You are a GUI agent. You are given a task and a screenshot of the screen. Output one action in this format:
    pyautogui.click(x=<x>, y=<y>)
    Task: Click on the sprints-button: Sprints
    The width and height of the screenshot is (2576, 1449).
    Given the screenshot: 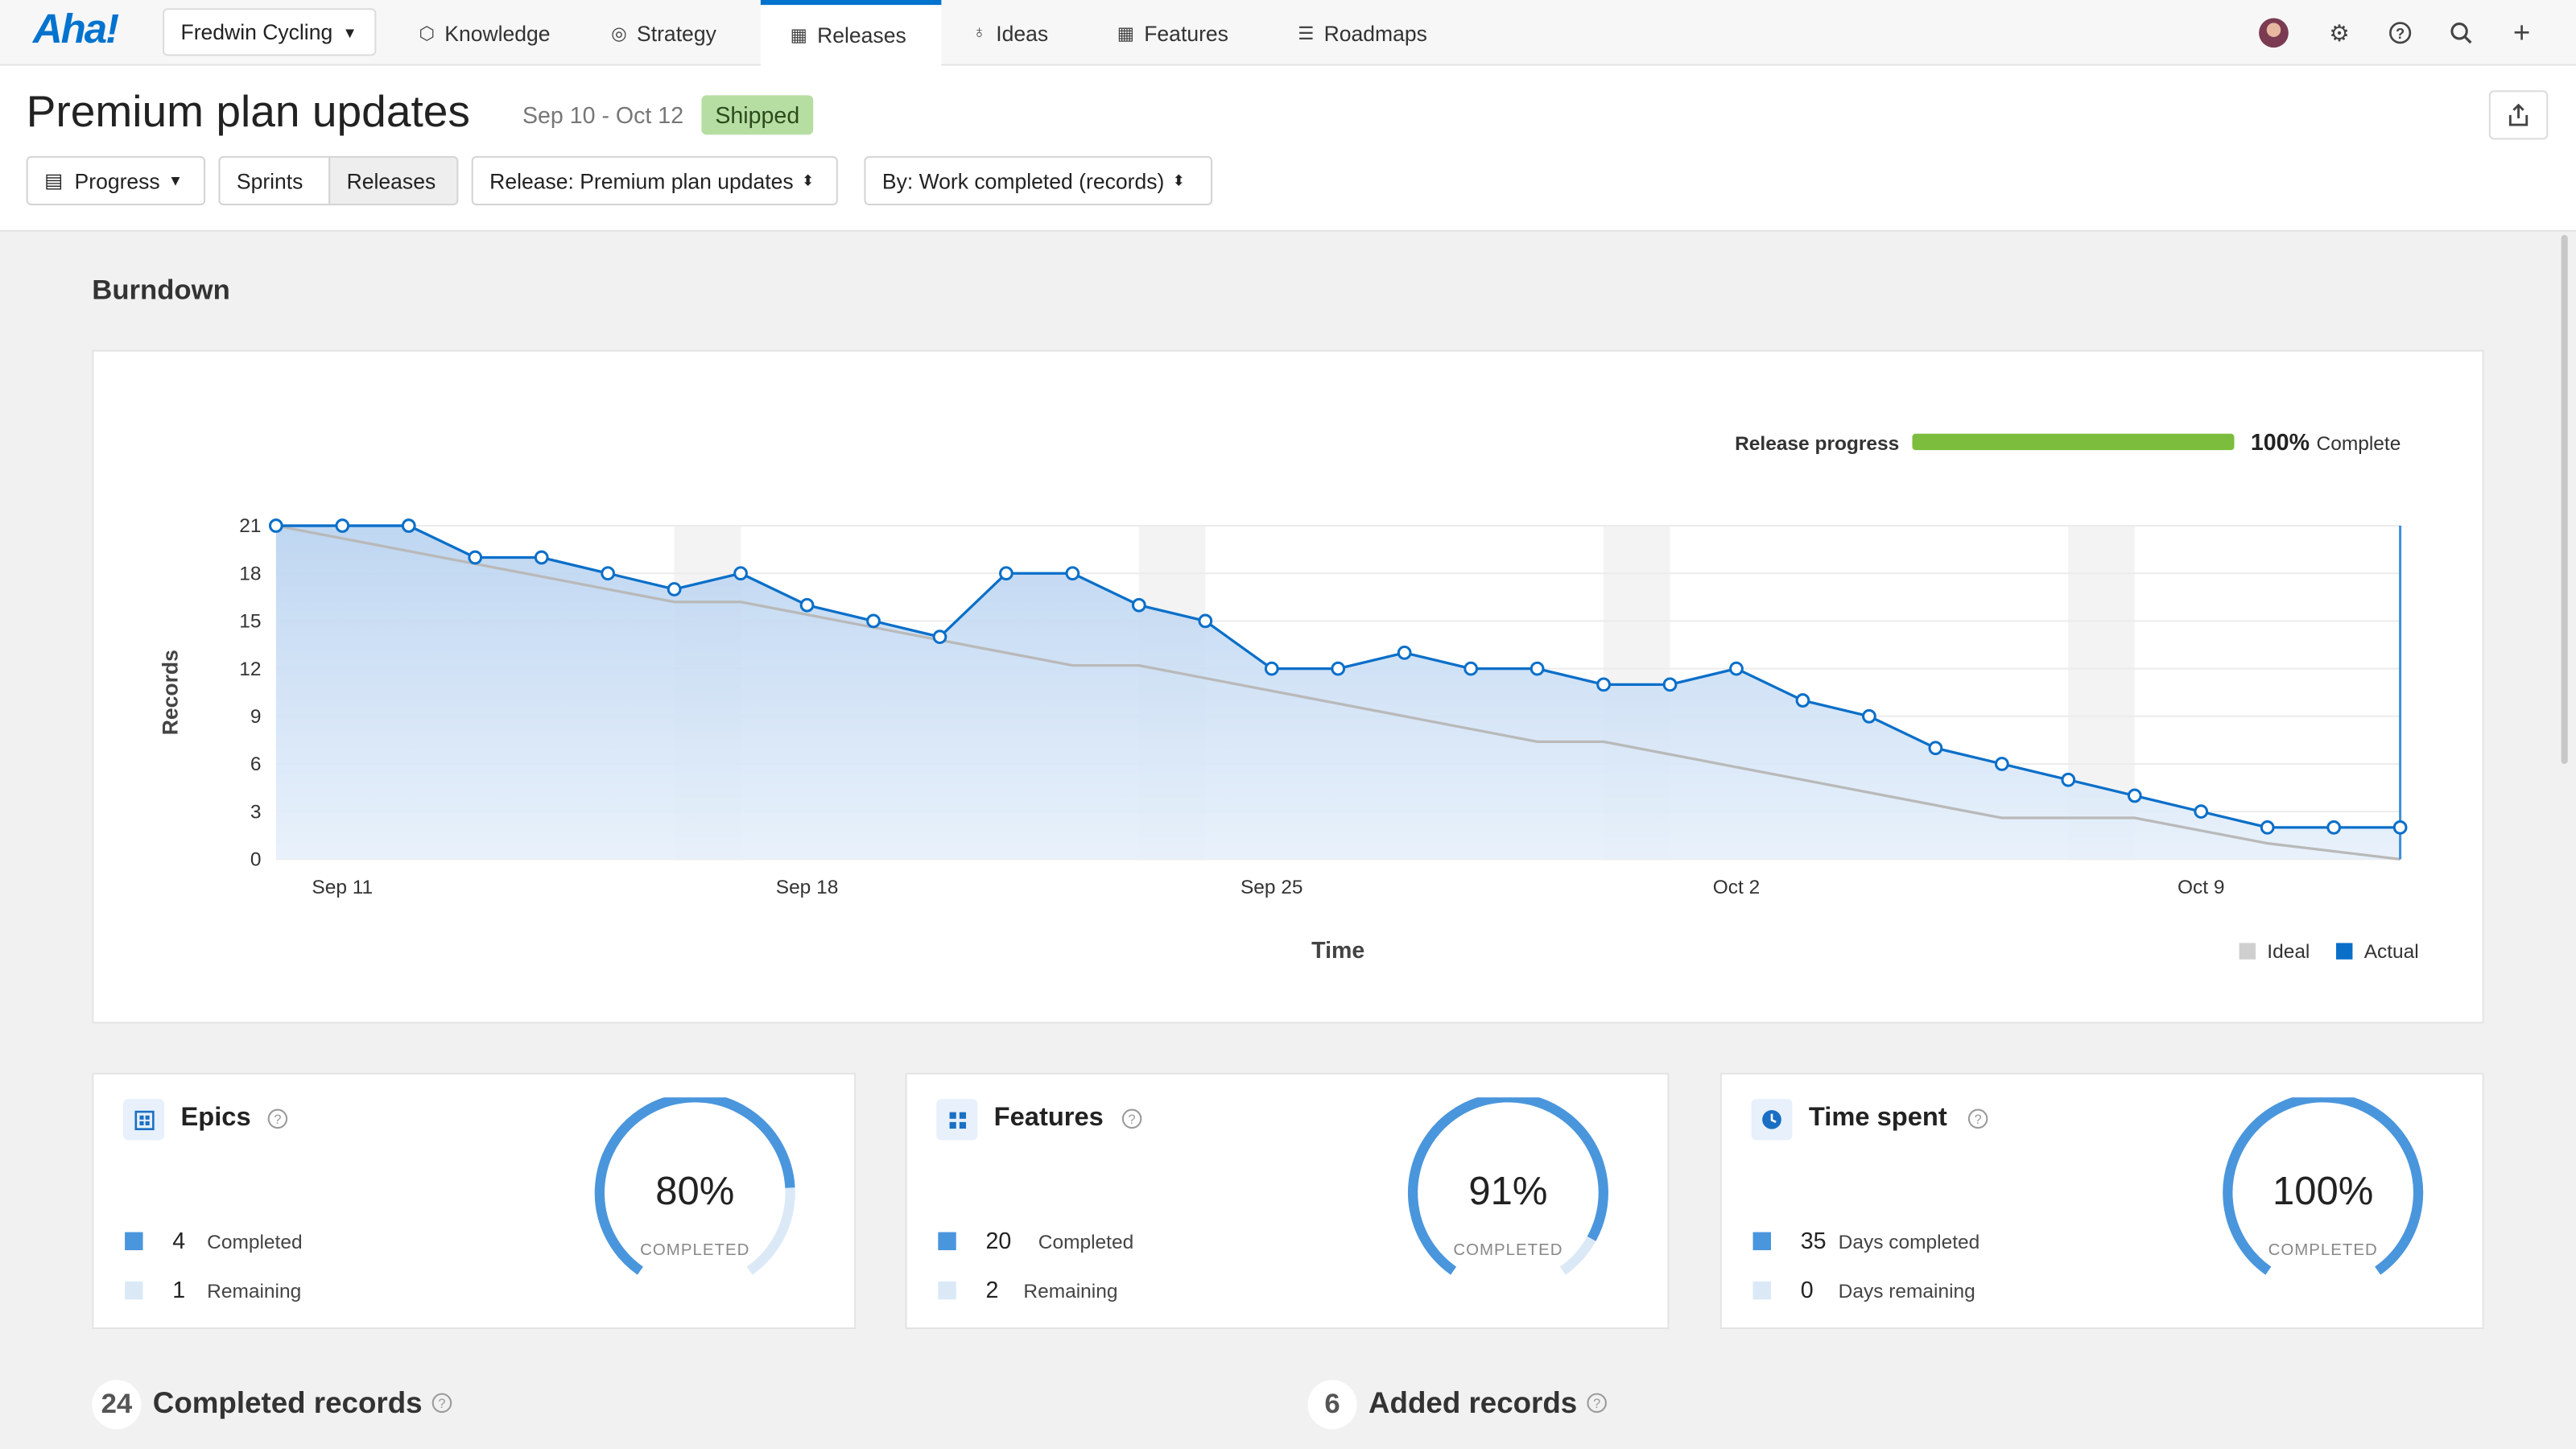 What is the action you would take?
    pyautogui.click(x=274, y=180)
    